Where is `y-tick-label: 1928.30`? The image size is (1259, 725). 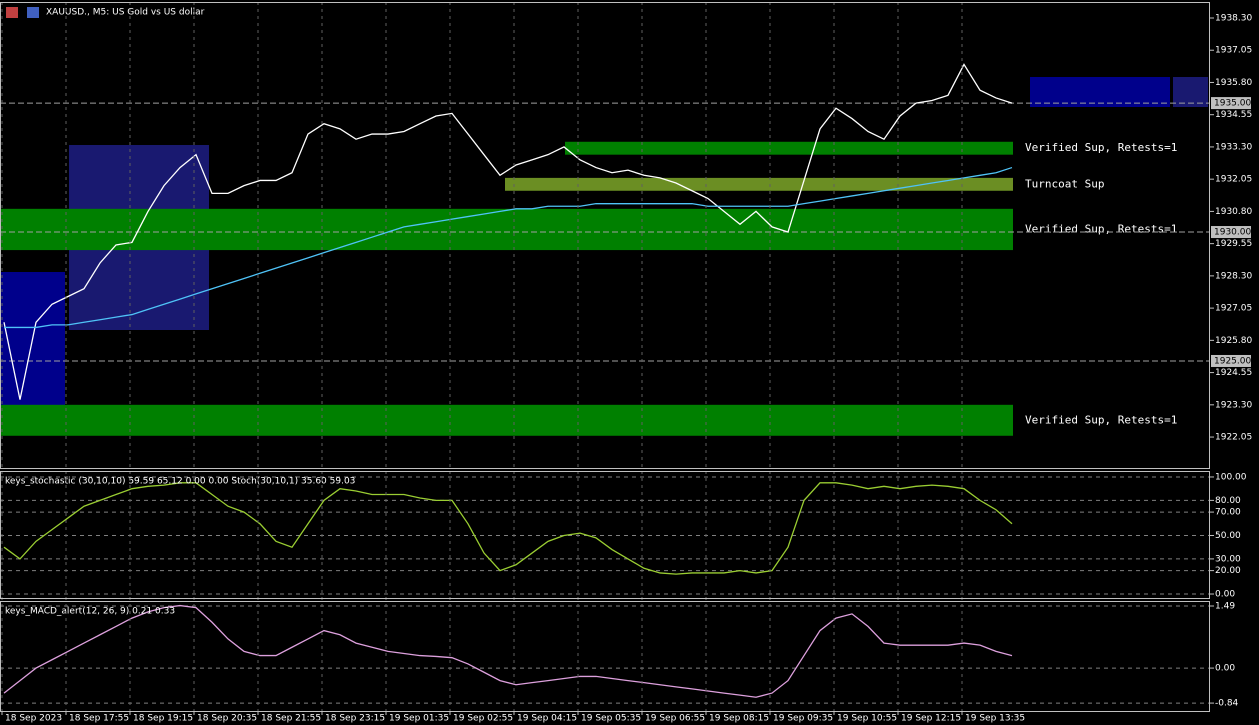 y-tick-label: 1928.30 is located at coordinates (1233, 276).